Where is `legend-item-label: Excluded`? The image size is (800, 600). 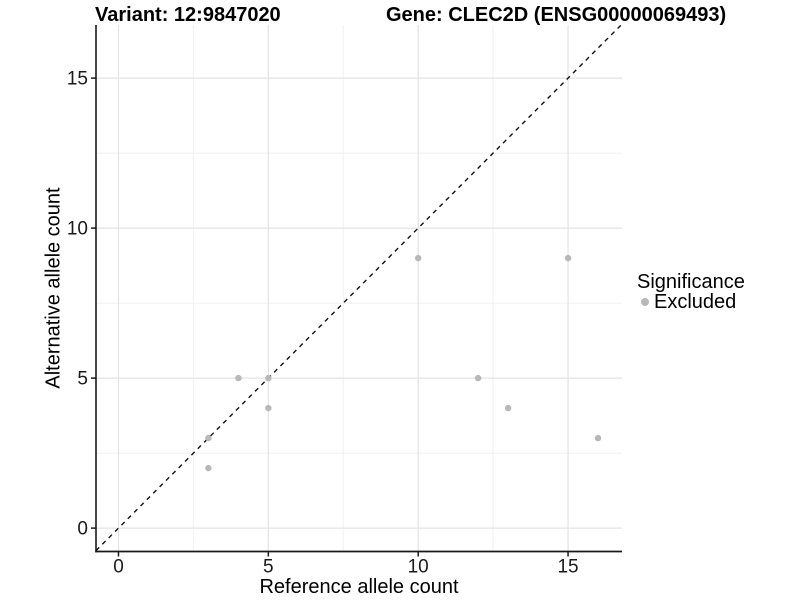 legend-item-label: Excluded is located at coordinates (695, 301).